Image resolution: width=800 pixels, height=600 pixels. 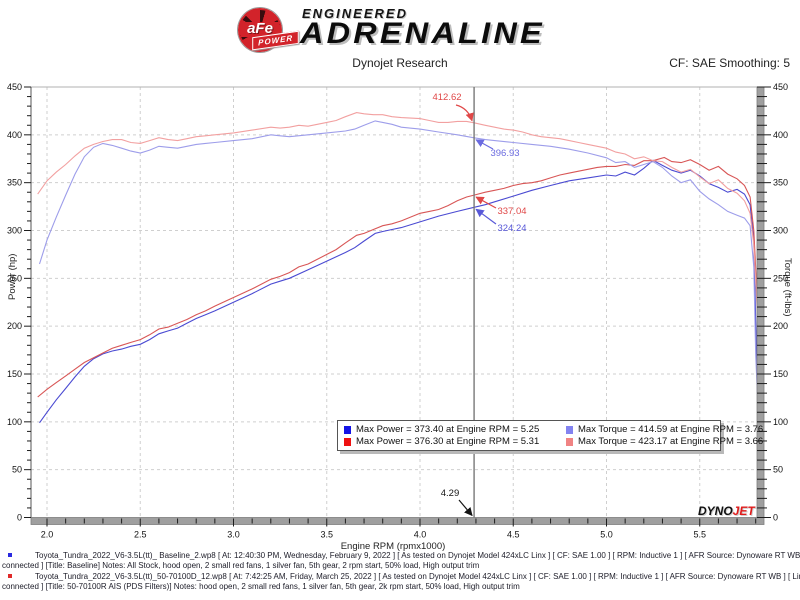 I want to click on chart-title: Dynojet Research, so click(x=400, y=63).